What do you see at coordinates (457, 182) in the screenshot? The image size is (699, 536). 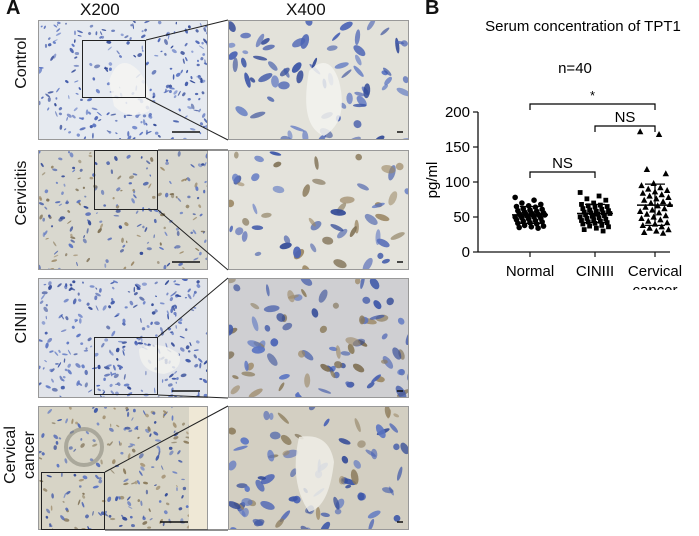 I see `y-tick-label: 100` at bounding box center [457, 182].